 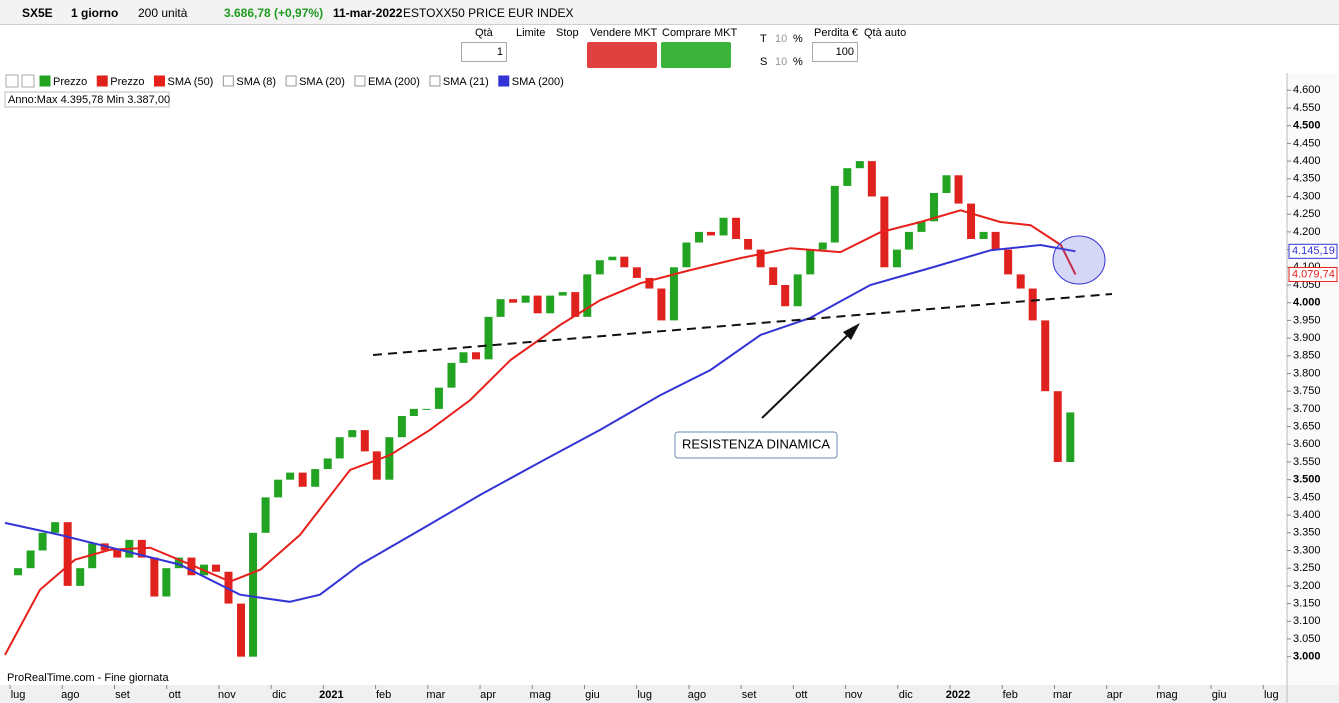 What do you see at coordinates (87, 99) in the screenshot?
I see `info-box` at bounding box center [87, 99].